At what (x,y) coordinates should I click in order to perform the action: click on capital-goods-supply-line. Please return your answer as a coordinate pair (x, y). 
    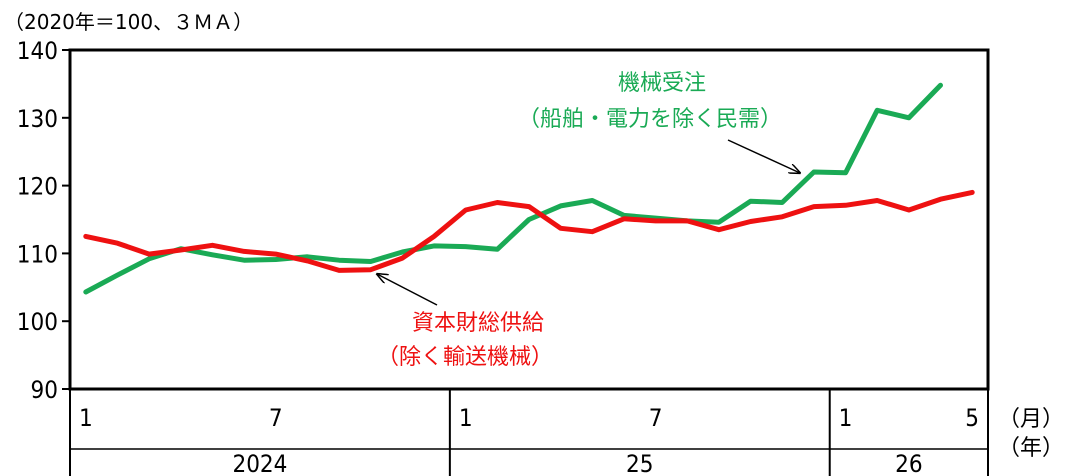
    Looking at the image, I should click on (529, 231).